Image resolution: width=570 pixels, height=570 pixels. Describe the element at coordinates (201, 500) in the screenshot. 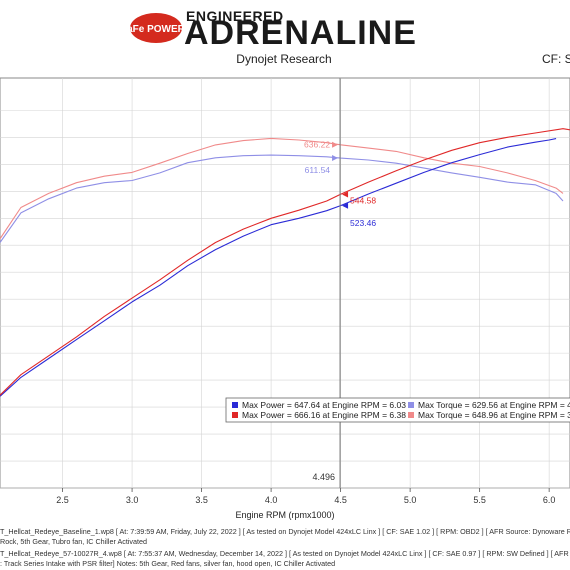

I see `x-tick-label: 3.5` at that location.